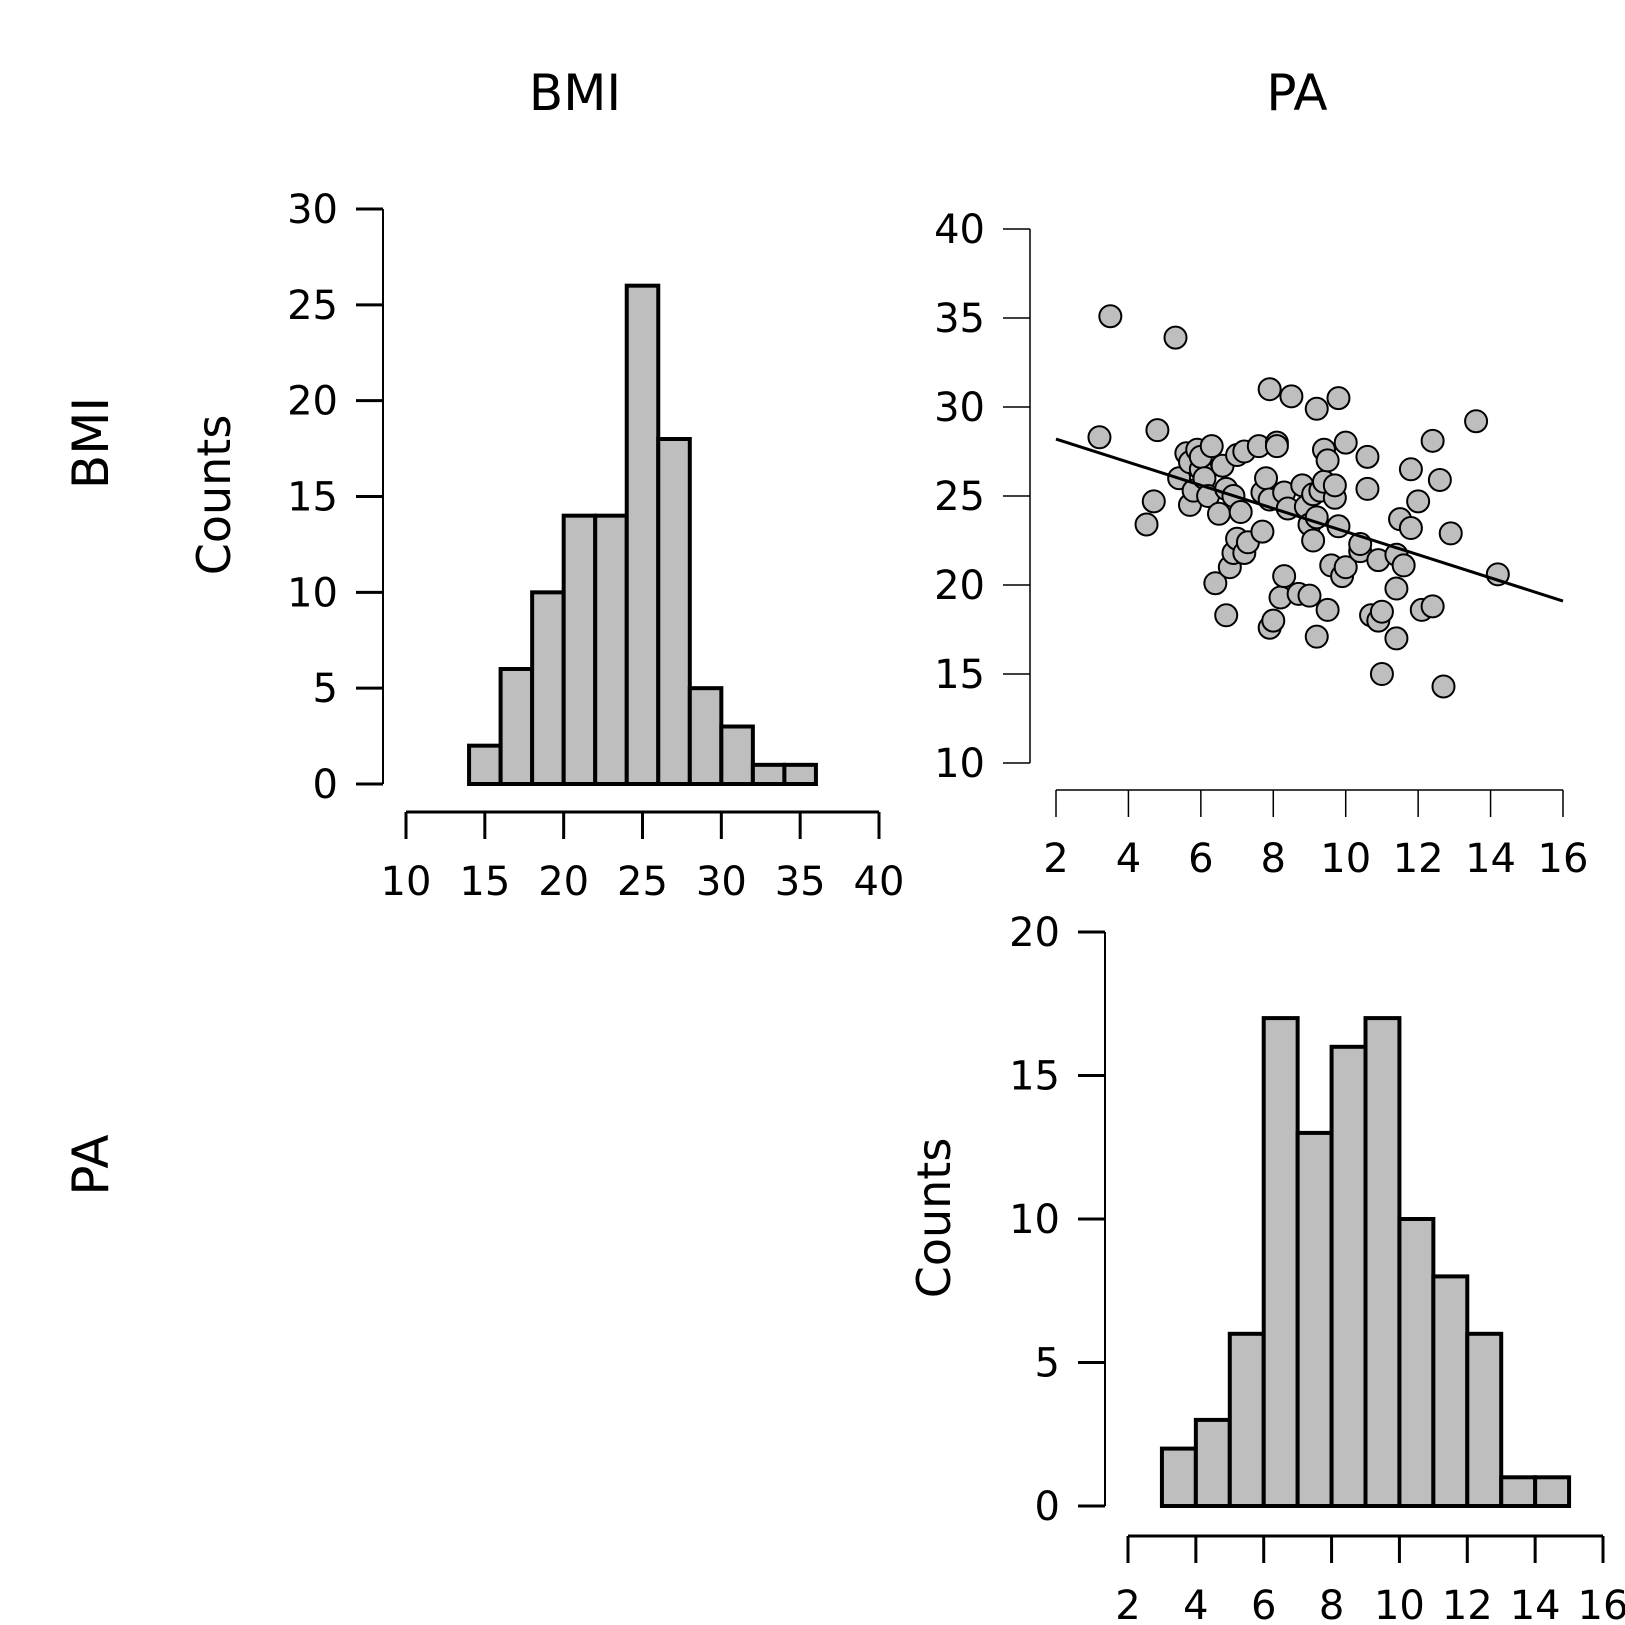 This screenshot has height=1625, width=1625. I want to click on pa-histogram-y-tick-label-0: 0, so click(1047, 1507).